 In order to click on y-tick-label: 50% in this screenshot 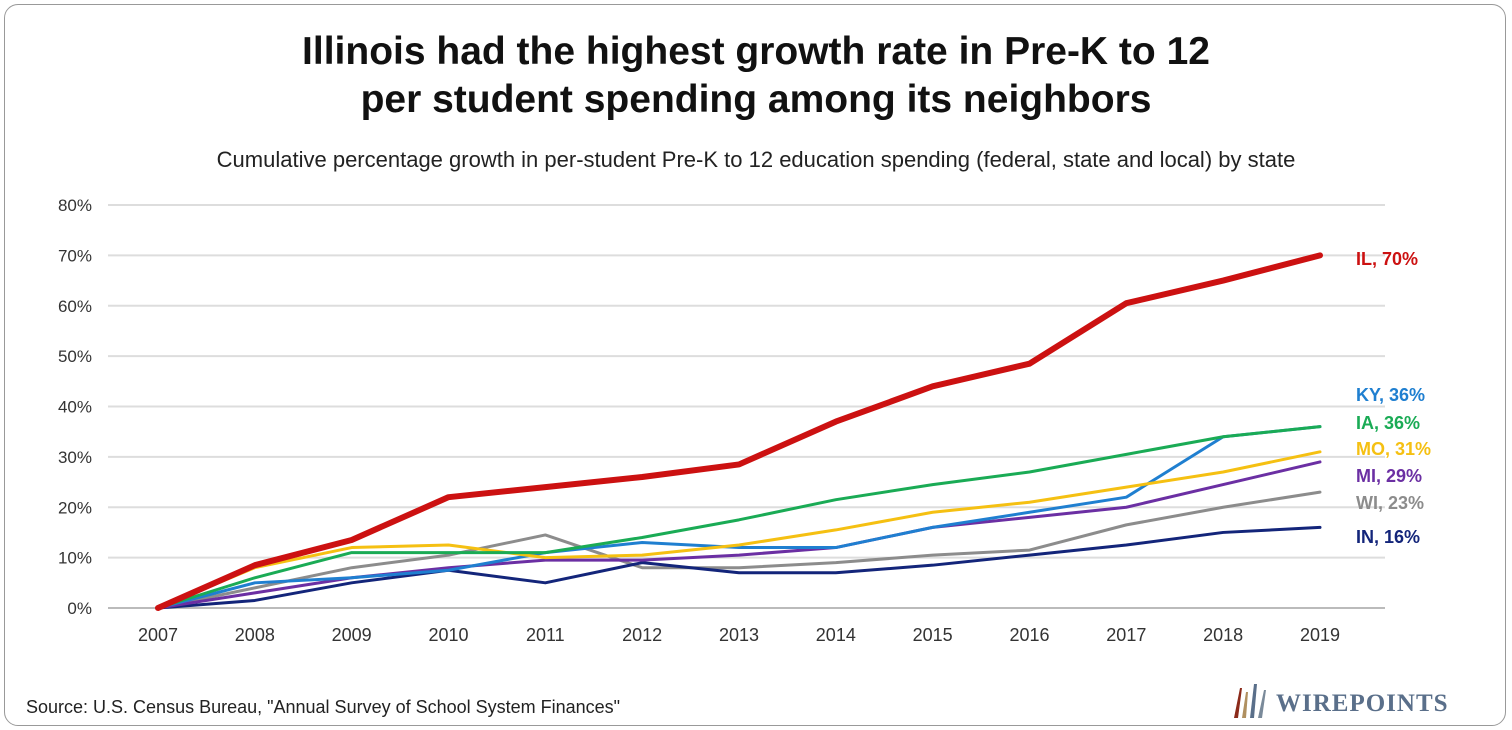, I will do `click(75, 356)`.